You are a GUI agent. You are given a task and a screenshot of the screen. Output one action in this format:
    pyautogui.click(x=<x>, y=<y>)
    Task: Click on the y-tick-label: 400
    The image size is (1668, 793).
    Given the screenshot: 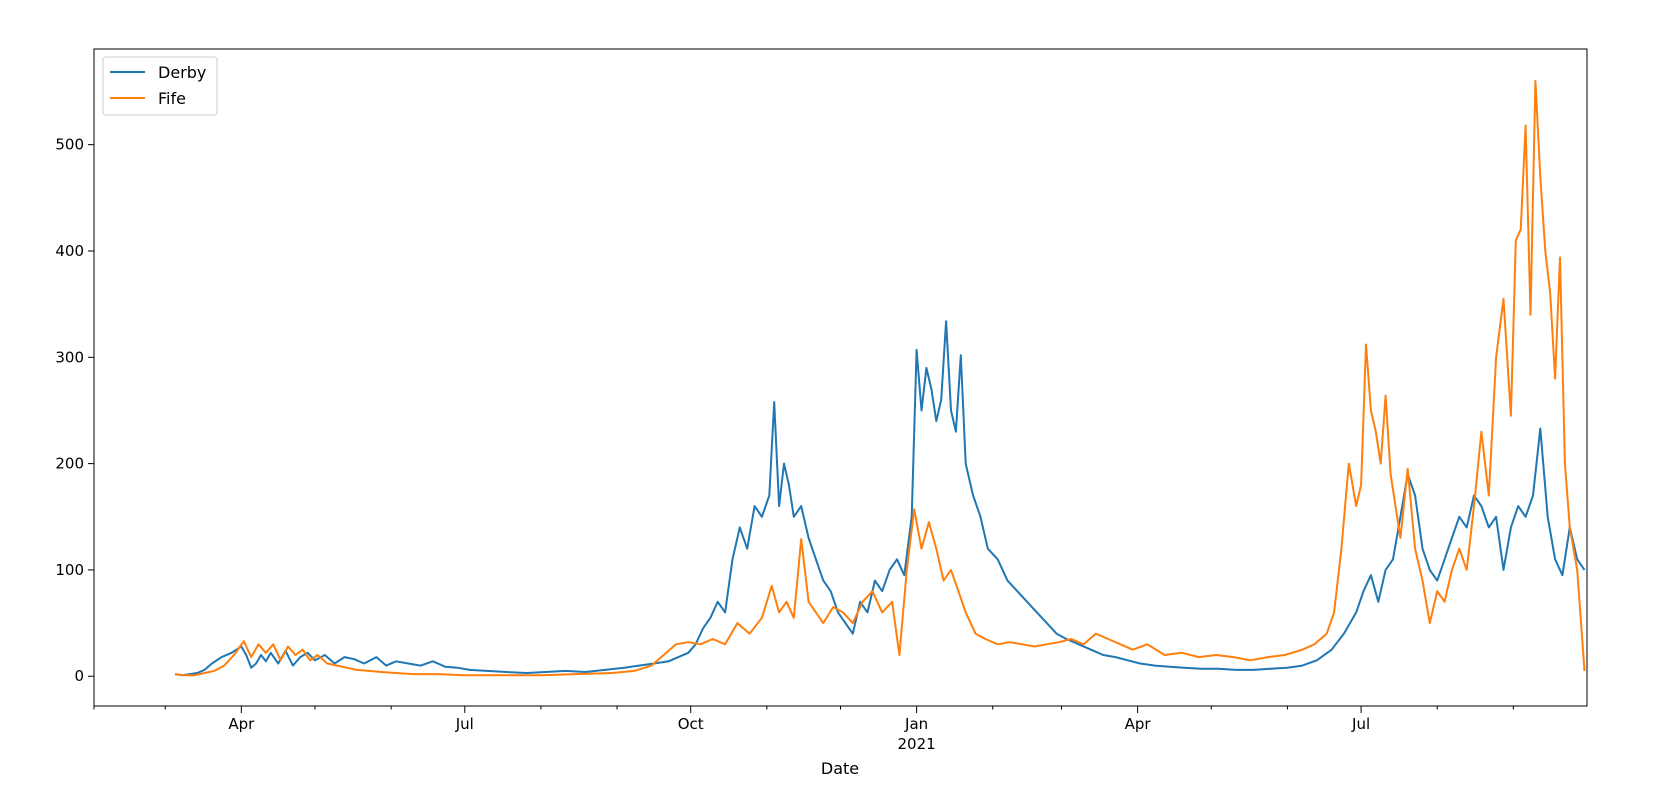 What is the action you would take?
    pyautogui.click(x=69, y=251)
    